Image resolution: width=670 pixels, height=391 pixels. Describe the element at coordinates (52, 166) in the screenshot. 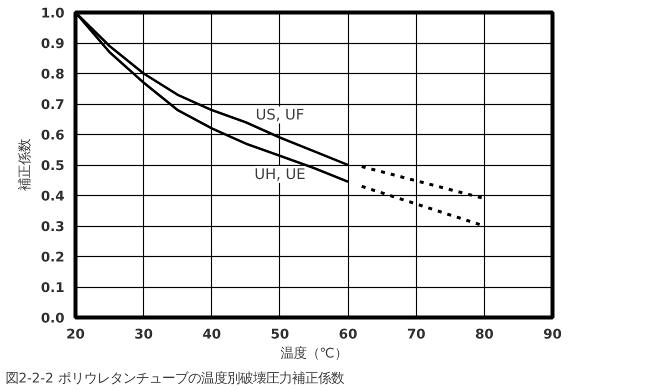

I see `y-tick-label: 0.5` at that location.